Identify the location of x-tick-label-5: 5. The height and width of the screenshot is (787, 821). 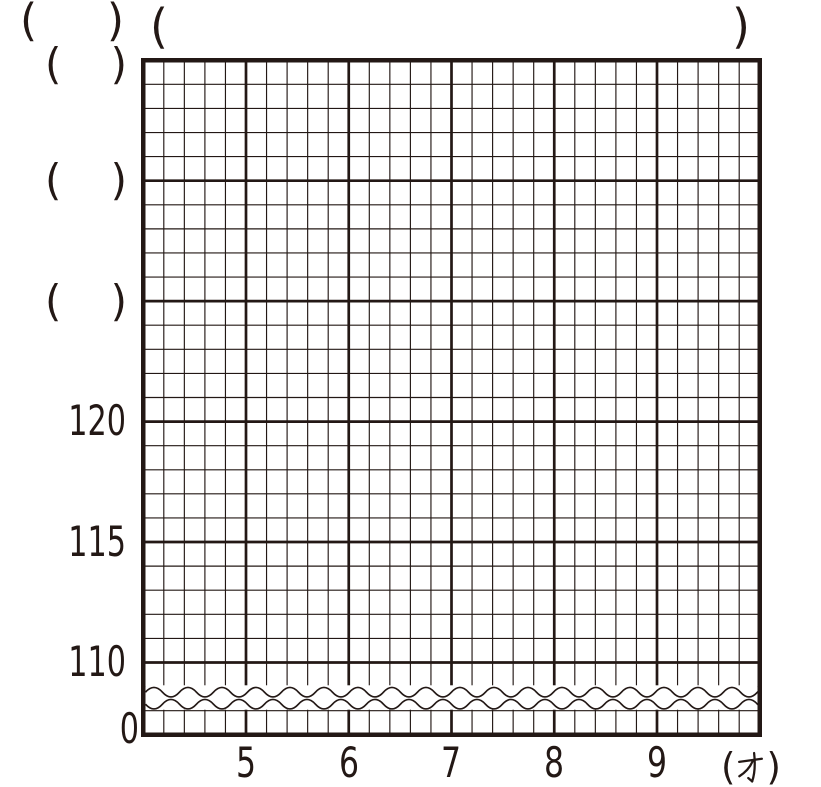
(246, 762).